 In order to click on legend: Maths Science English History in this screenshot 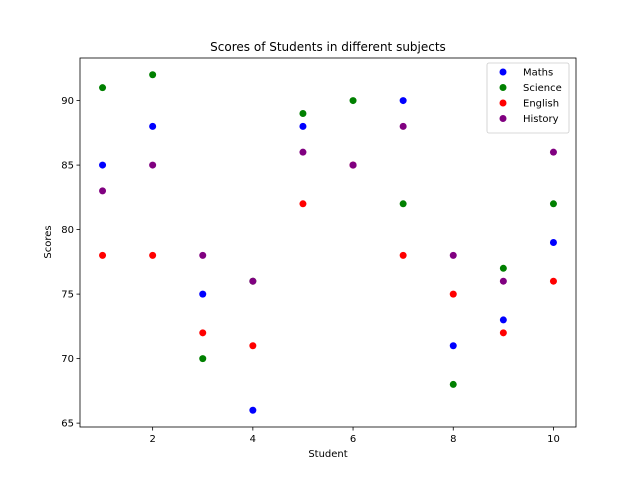, I will do `click(528, 98)`.